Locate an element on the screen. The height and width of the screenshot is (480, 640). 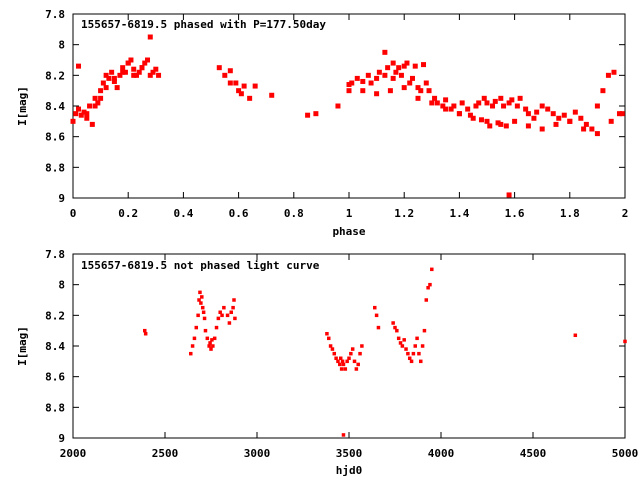
x-tick-label: 1.6 is located at coordinates (515, 213).